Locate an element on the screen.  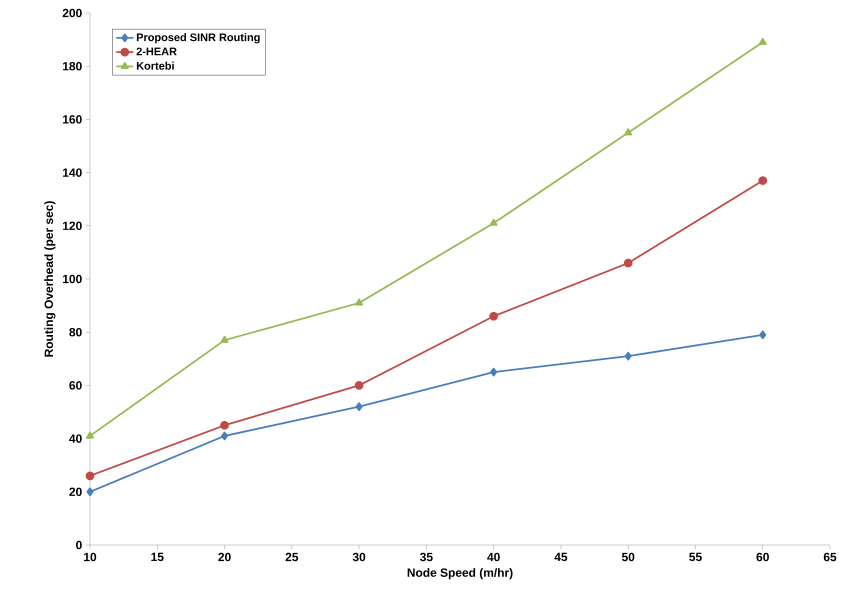
x-tick-label: 50 is located at coordinates (628, 557).